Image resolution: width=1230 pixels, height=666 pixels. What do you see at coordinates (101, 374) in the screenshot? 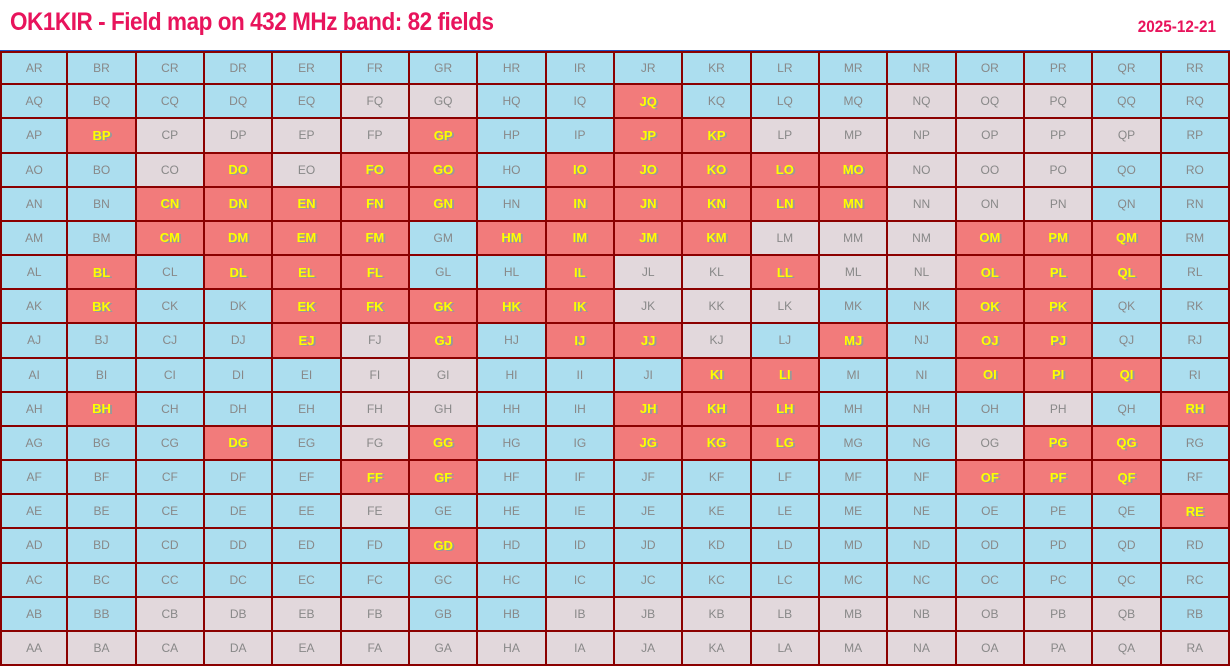
I see `field-label: BI` at bounding box center [101, 374].